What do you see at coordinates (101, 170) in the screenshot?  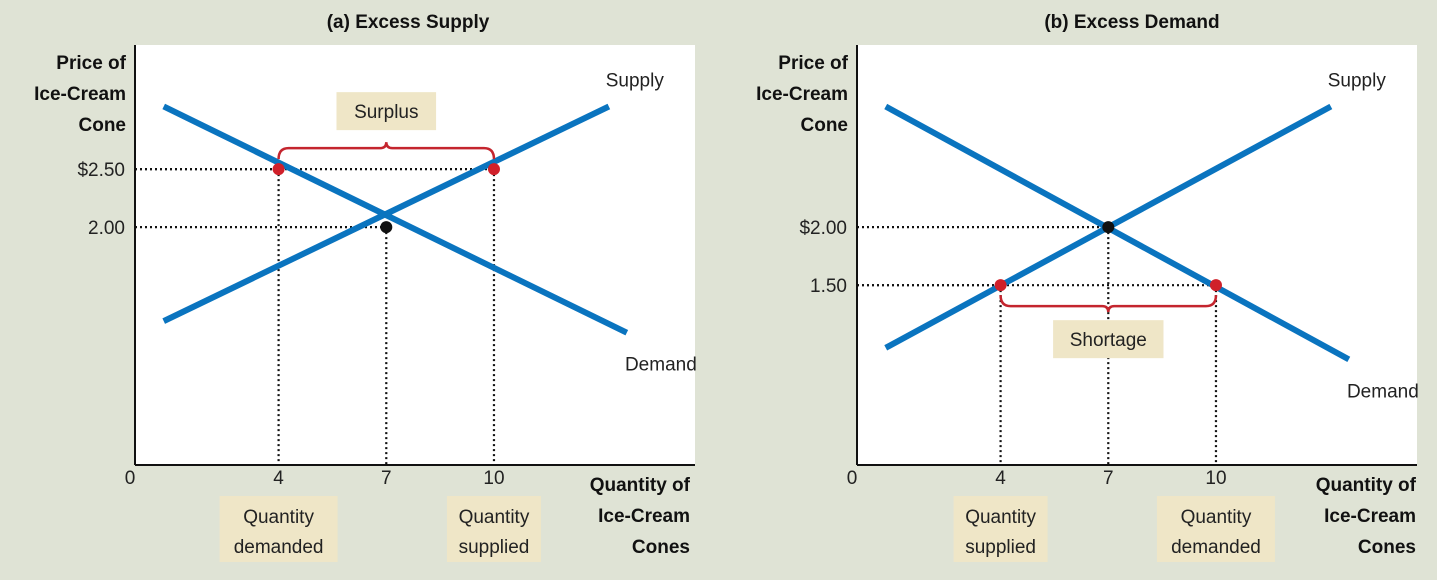 I see `y-tick-label: $2.50` at bounding box center [101, 170].